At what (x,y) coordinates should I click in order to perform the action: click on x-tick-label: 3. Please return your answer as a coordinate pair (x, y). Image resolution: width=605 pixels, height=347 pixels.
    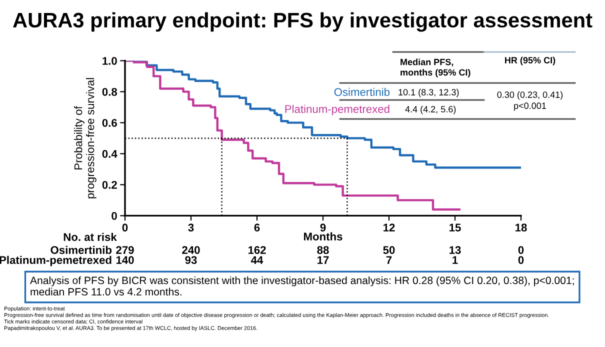
    Looking at the image, I should click on (191, 228).